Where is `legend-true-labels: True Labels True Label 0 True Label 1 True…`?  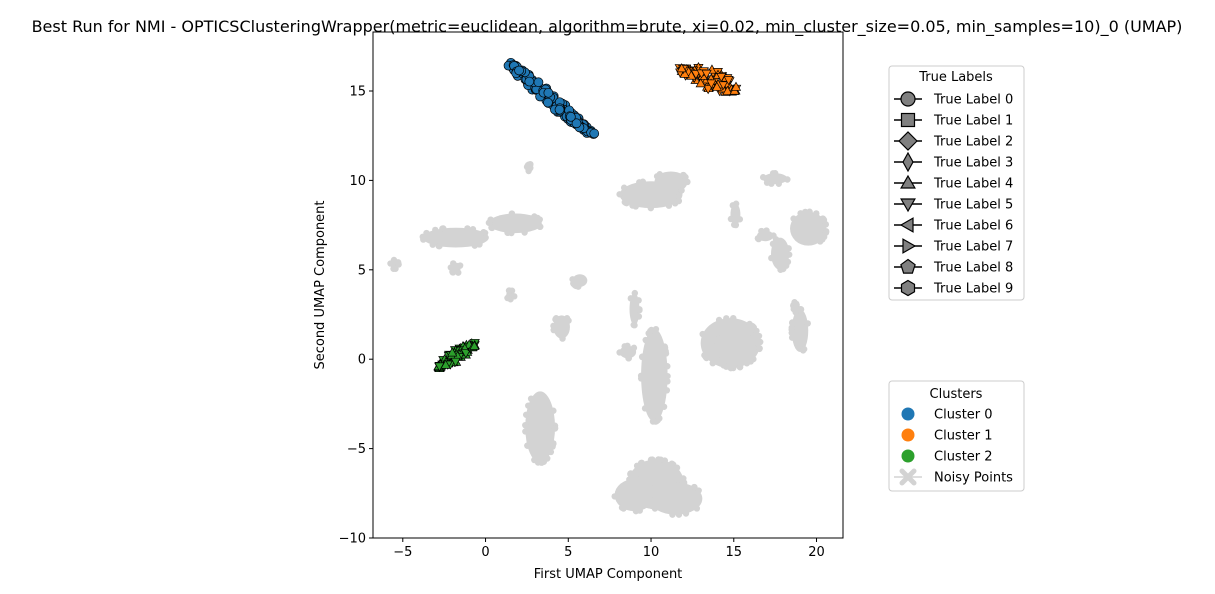 legend-true-labels: True Labels True Label 0 True Label 1 True… is located at coordinates (956, 183).